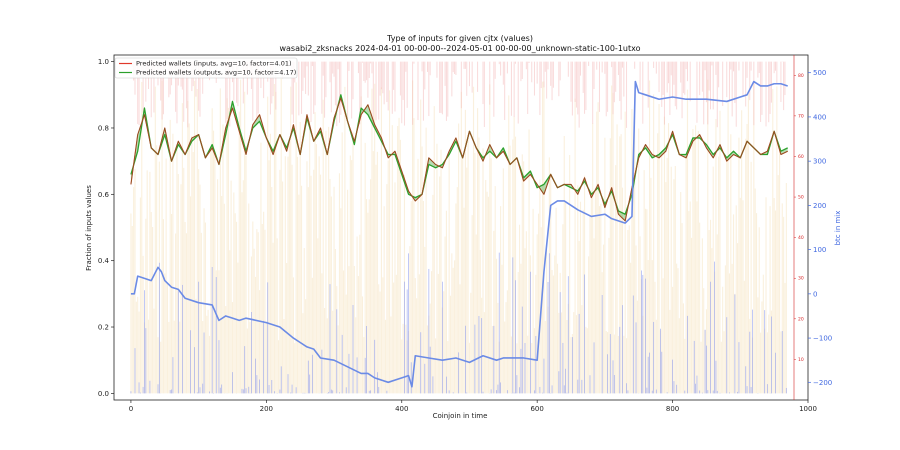 The height and width of the screenshot is (450, 900). What do you see at coordinates (819, 117) in the screenshot?
I see `y2-tick-label: 400` at bounding box center [819, 117].